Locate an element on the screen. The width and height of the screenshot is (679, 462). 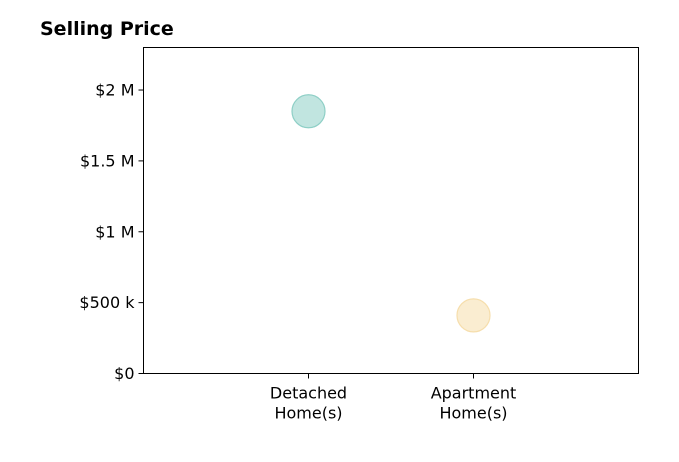
x-tick-label: Detached Home(s) is located at coordinates (308, 403).